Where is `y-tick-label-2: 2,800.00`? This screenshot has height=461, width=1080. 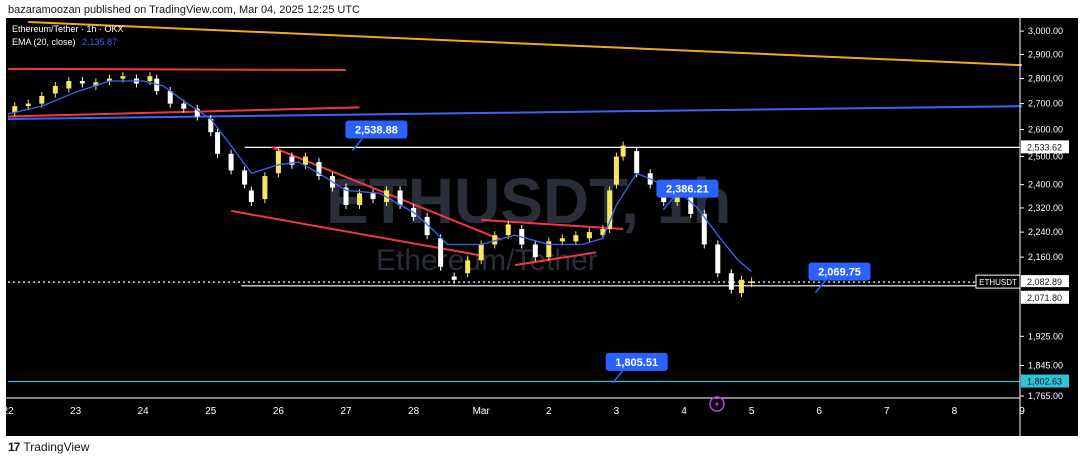 y-tick-label-2: 2,800.00 is located at coordinates (1045, 79).